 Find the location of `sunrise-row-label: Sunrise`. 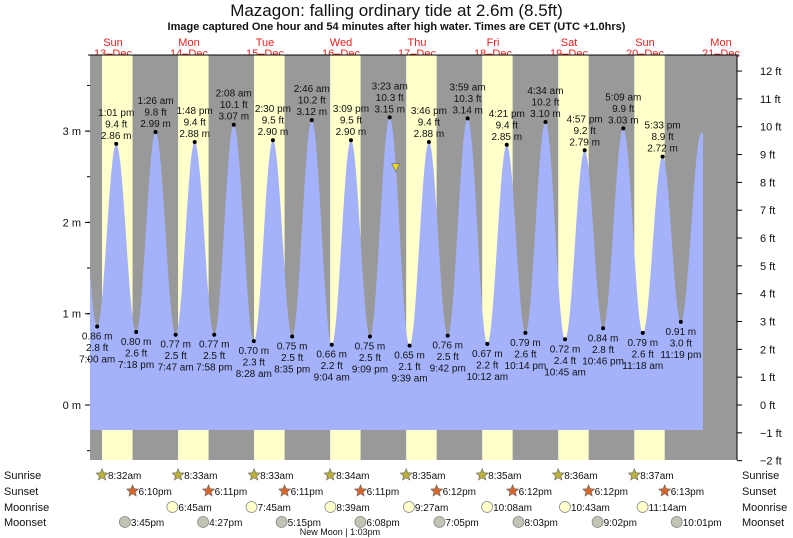

sunrise-row-label: Sunrise is located at coordinates (22, 476).